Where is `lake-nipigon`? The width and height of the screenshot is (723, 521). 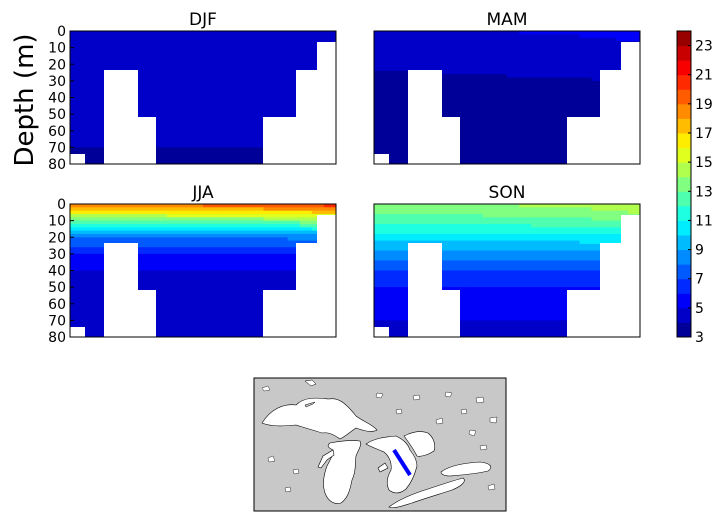
lake-nipigon is located at coordinates (310, 383).